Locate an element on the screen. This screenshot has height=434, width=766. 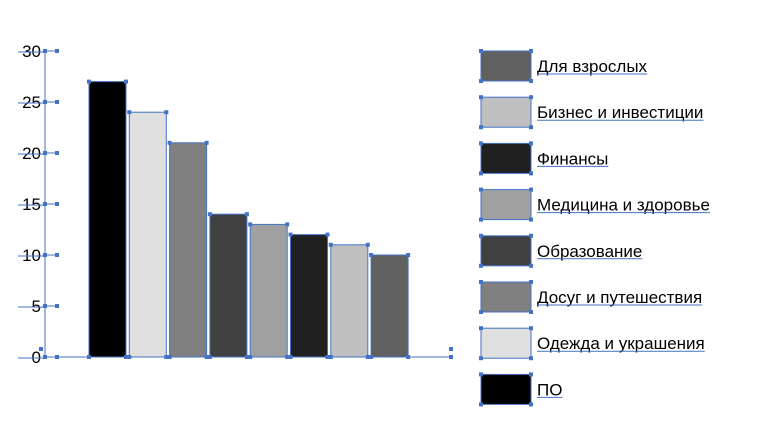
legend-label: Досуг и путешествия is located at coordinates (619, 297).